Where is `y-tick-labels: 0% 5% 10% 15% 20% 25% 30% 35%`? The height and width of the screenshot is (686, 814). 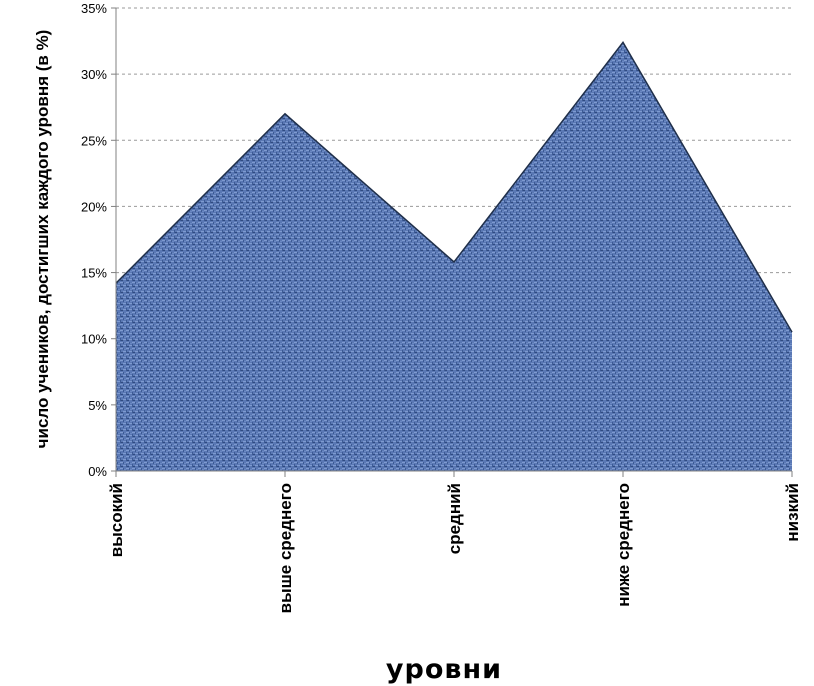
y-tick-labels: 0% 5% 10% 15% 20% 25% 30% 35% is located at coordinates (94, 240).